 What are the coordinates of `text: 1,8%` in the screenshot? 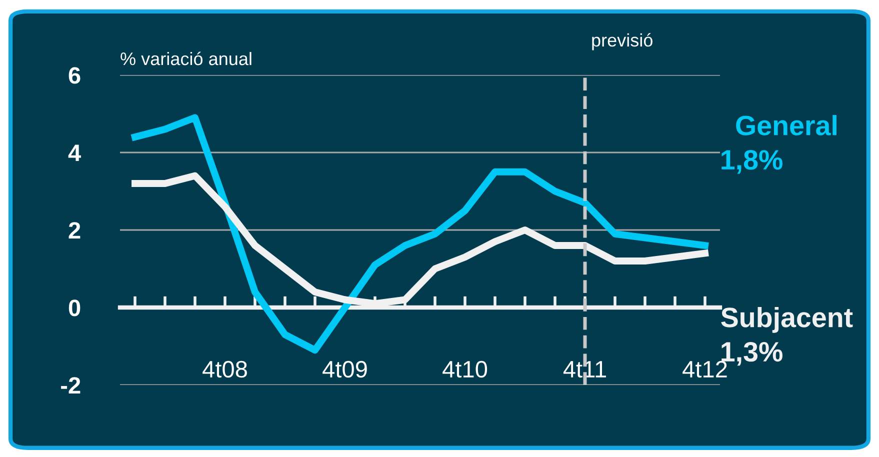 It's located at (752, 162).